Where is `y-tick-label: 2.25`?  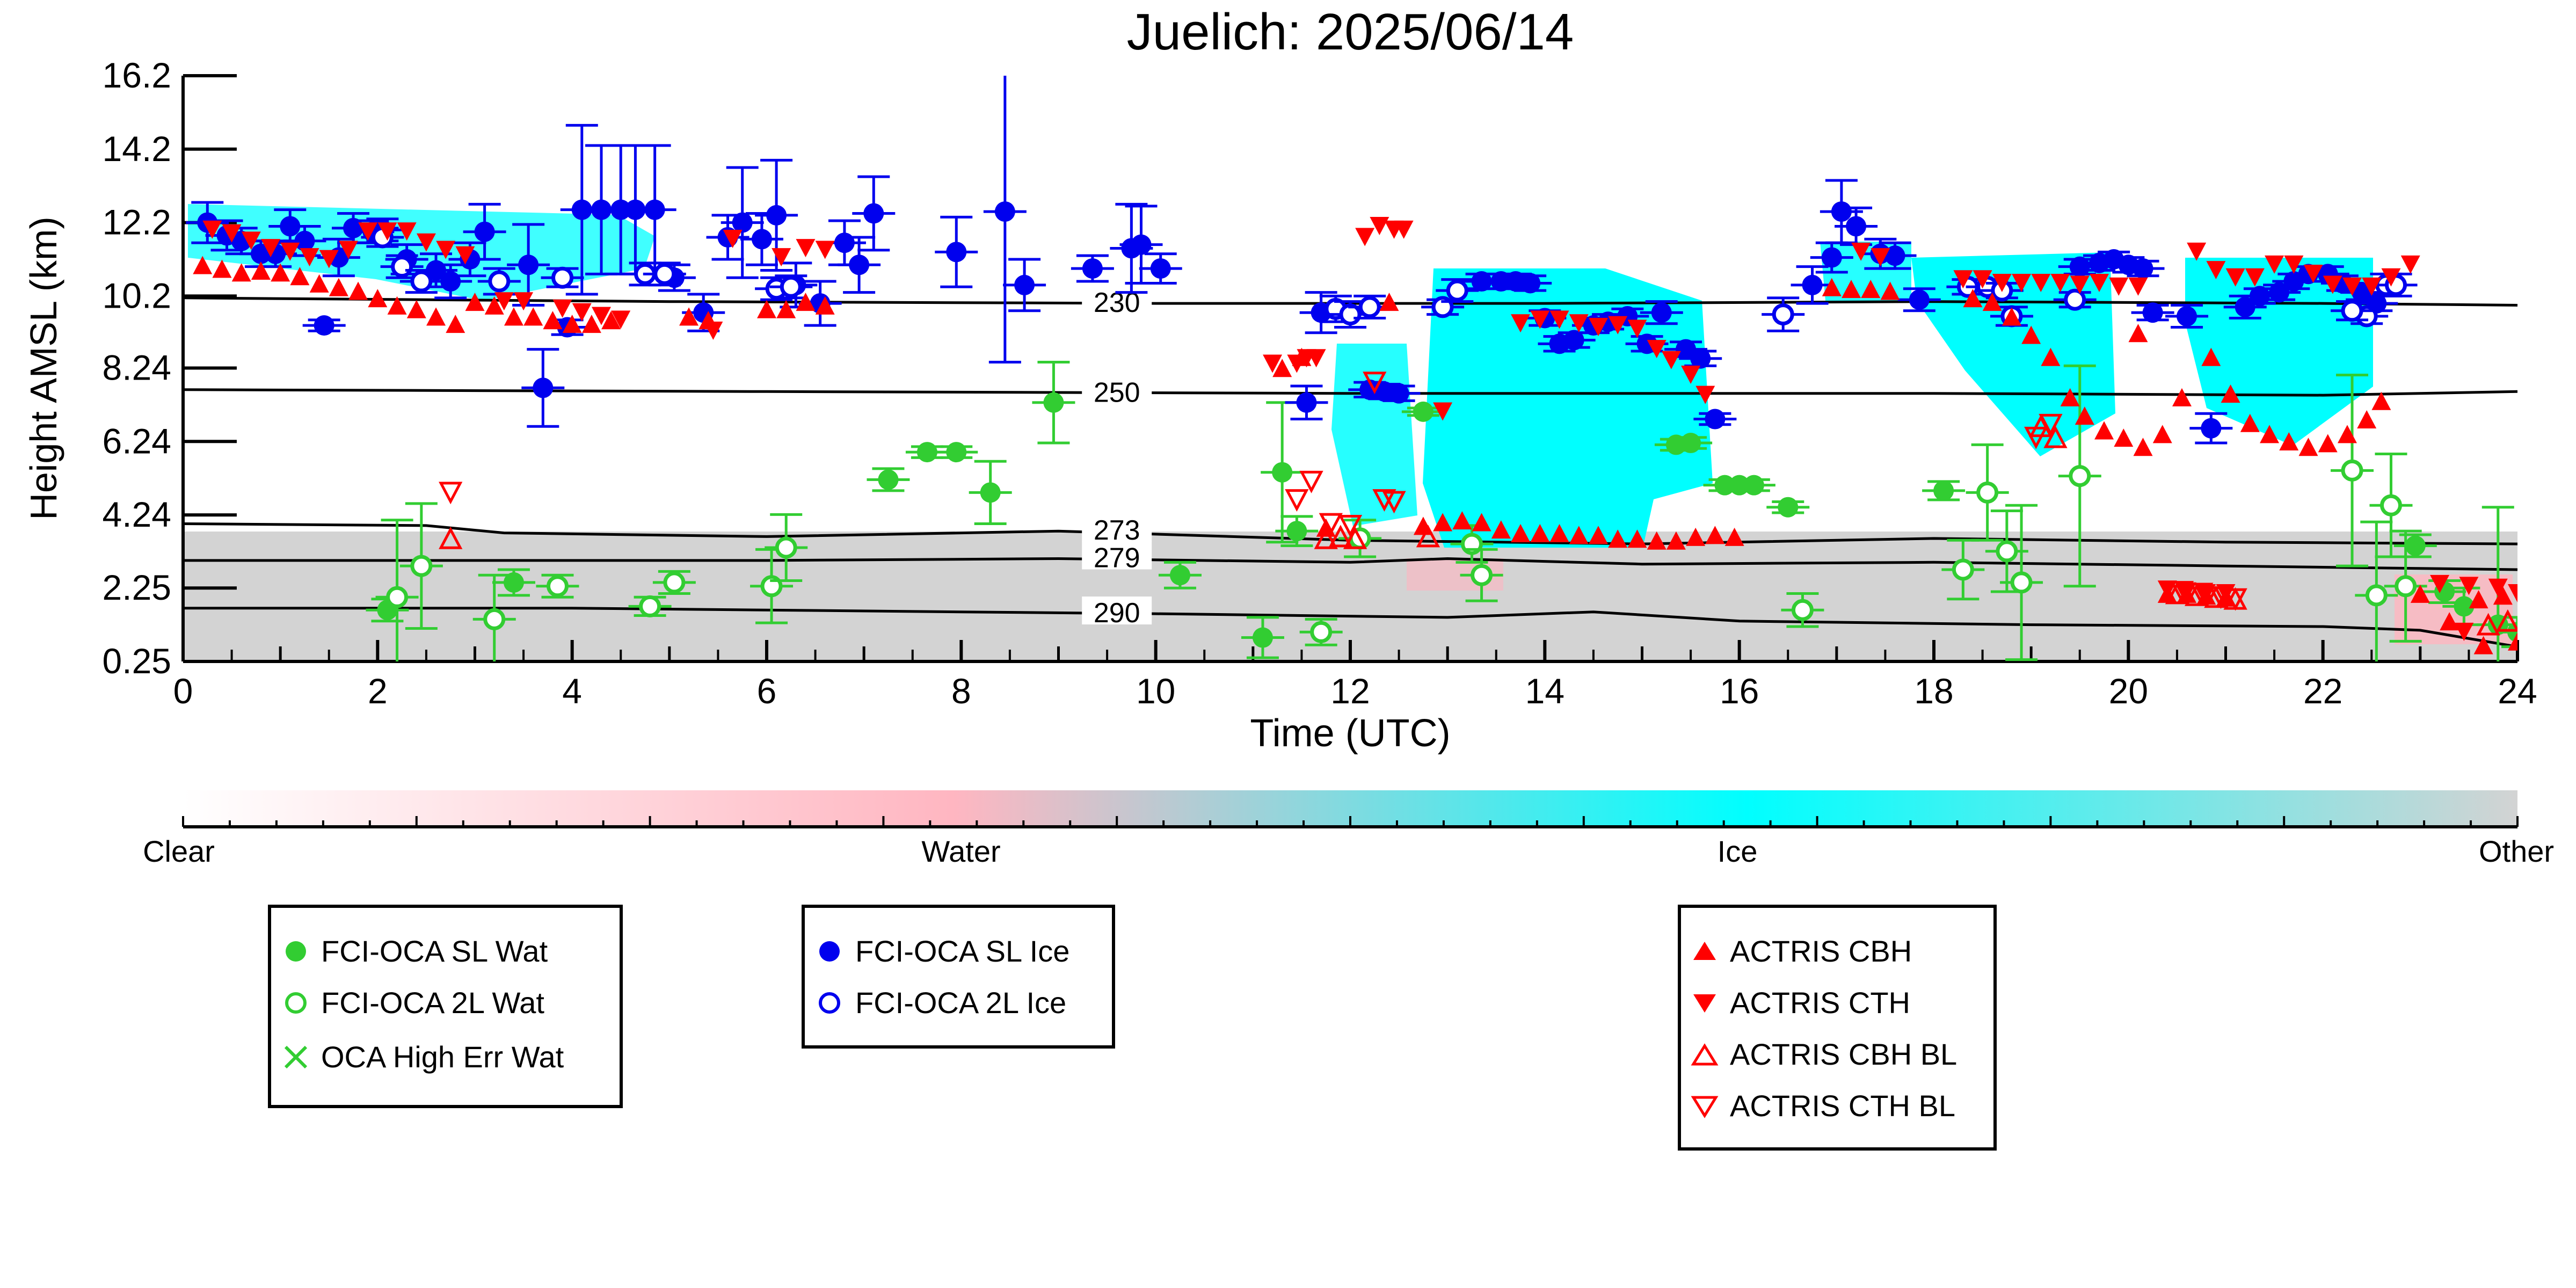 y-tick-label: 2.25 is located at coordinates (137, 587).